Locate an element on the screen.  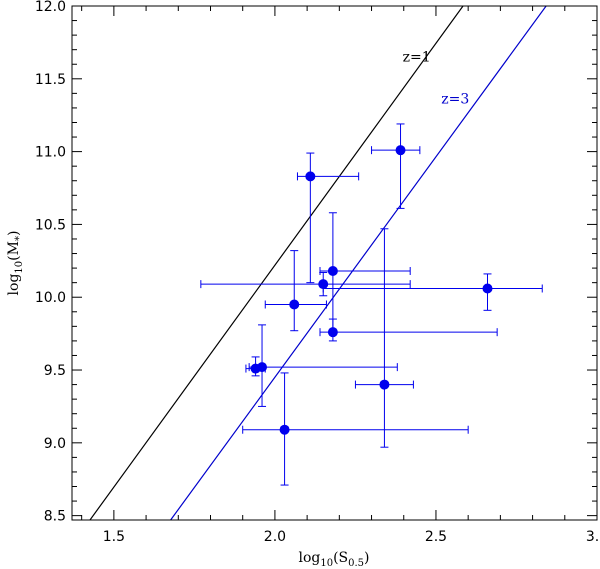
y-axis-title: log10(M*) is located at coordinates (15, 263).